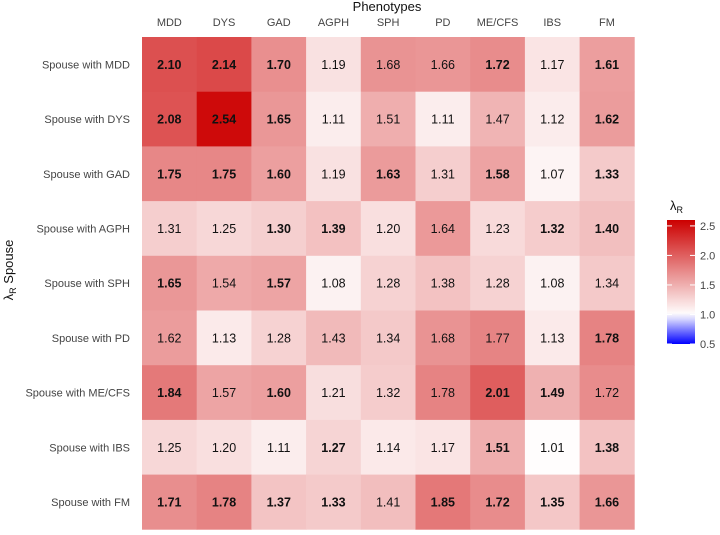  I want to click on heatmap-cell-label: 1.61, so click(607, 65).